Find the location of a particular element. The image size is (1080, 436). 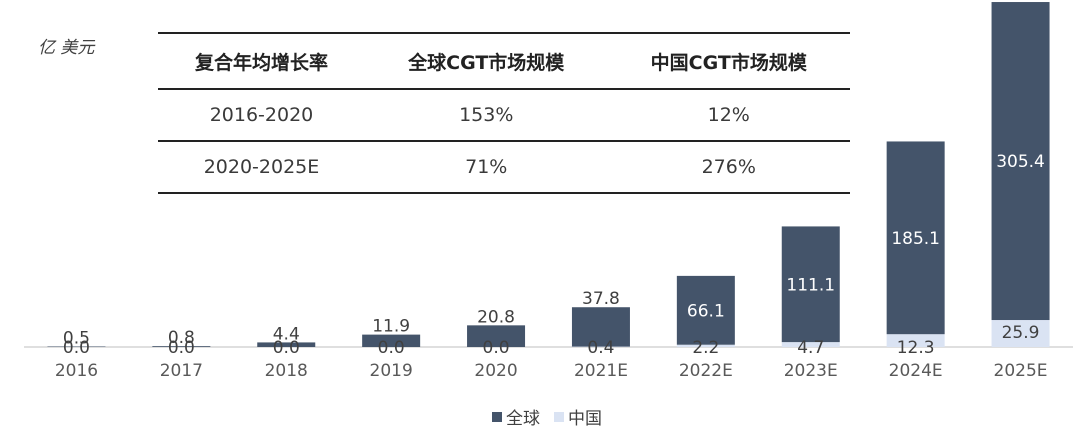

data-label-global: 66.1 is located at coordinates (706, 311).